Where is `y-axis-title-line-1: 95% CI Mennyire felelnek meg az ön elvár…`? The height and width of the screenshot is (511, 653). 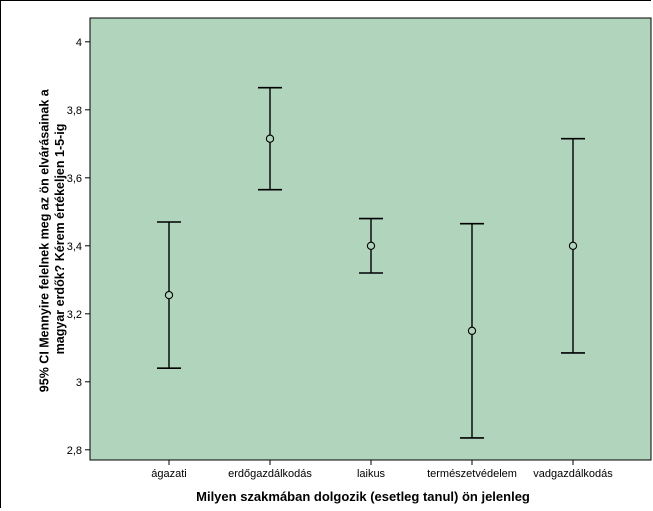 y-axis-title-line-1: 95% CI Mennyire felelnek meg az ön elvár… is located at coordinates (45, 240).